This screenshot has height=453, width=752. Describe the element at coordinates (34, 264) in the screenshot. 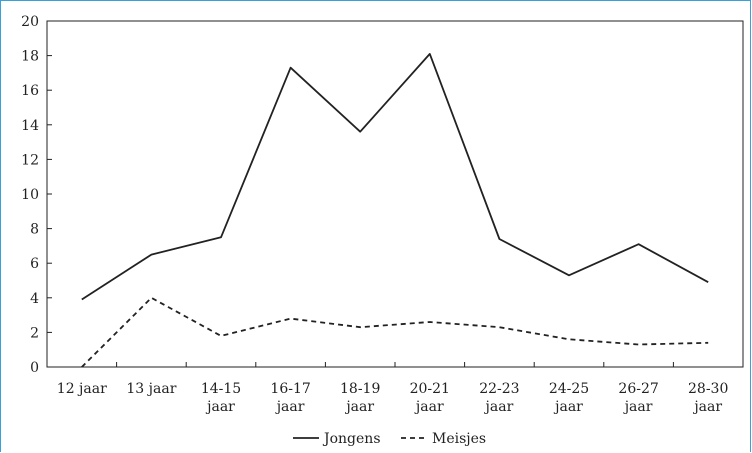

I see `y-tick-label: 6` at that location.